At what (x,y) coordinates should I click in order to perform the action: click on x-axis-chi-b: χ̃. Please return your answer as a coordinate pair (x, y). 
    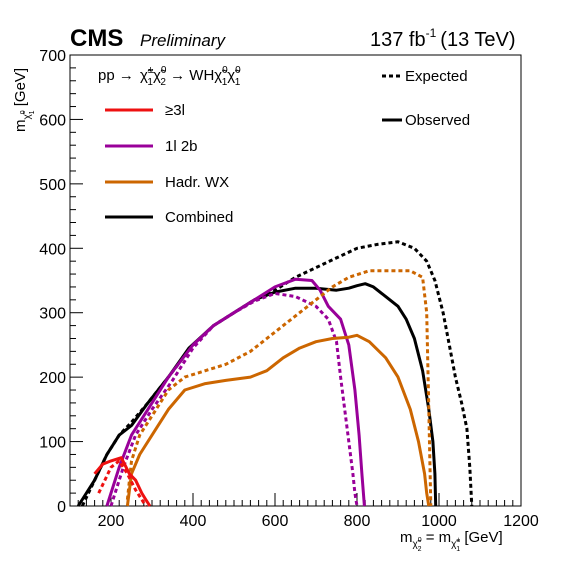
    Looking at the image, I should click on (455, 544).